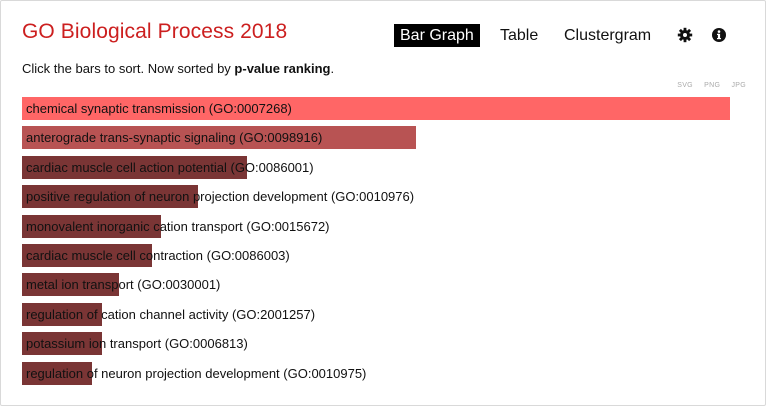  I want to click on sort-instructions-prefix: Click the bars to sort. Now sorted by, so click(128, 68).